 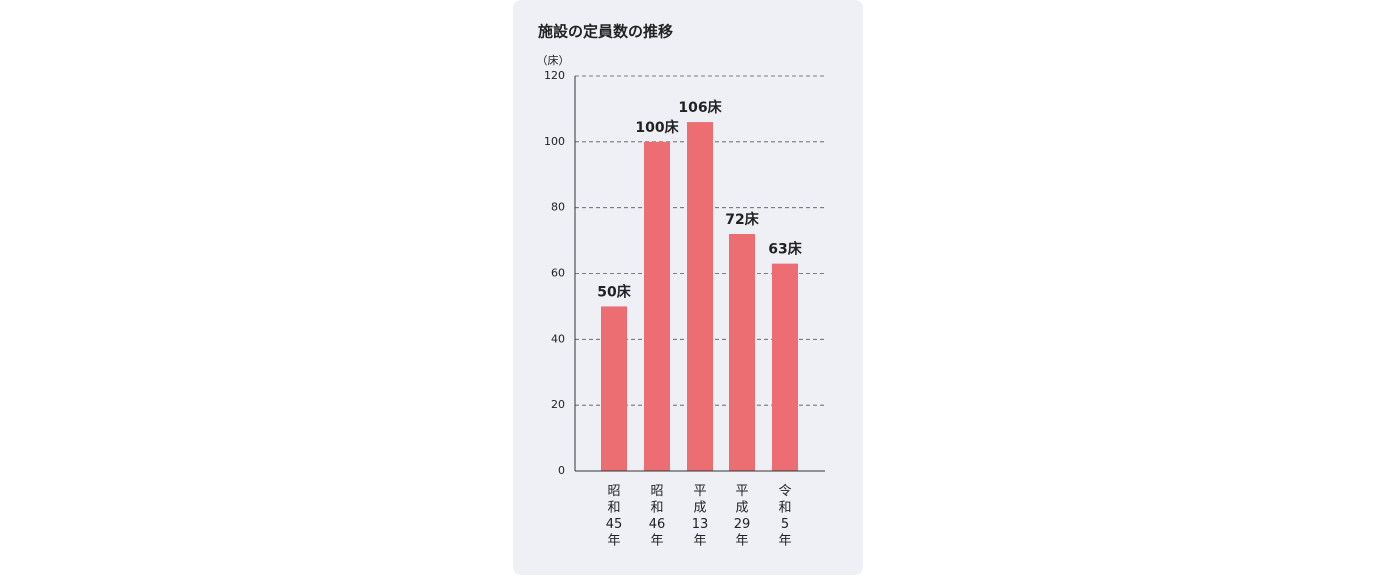 What do you see at coordinates (558, 404) in the screenshot?
I see `y-tick-label: 20` at bounding box center [558, 404].